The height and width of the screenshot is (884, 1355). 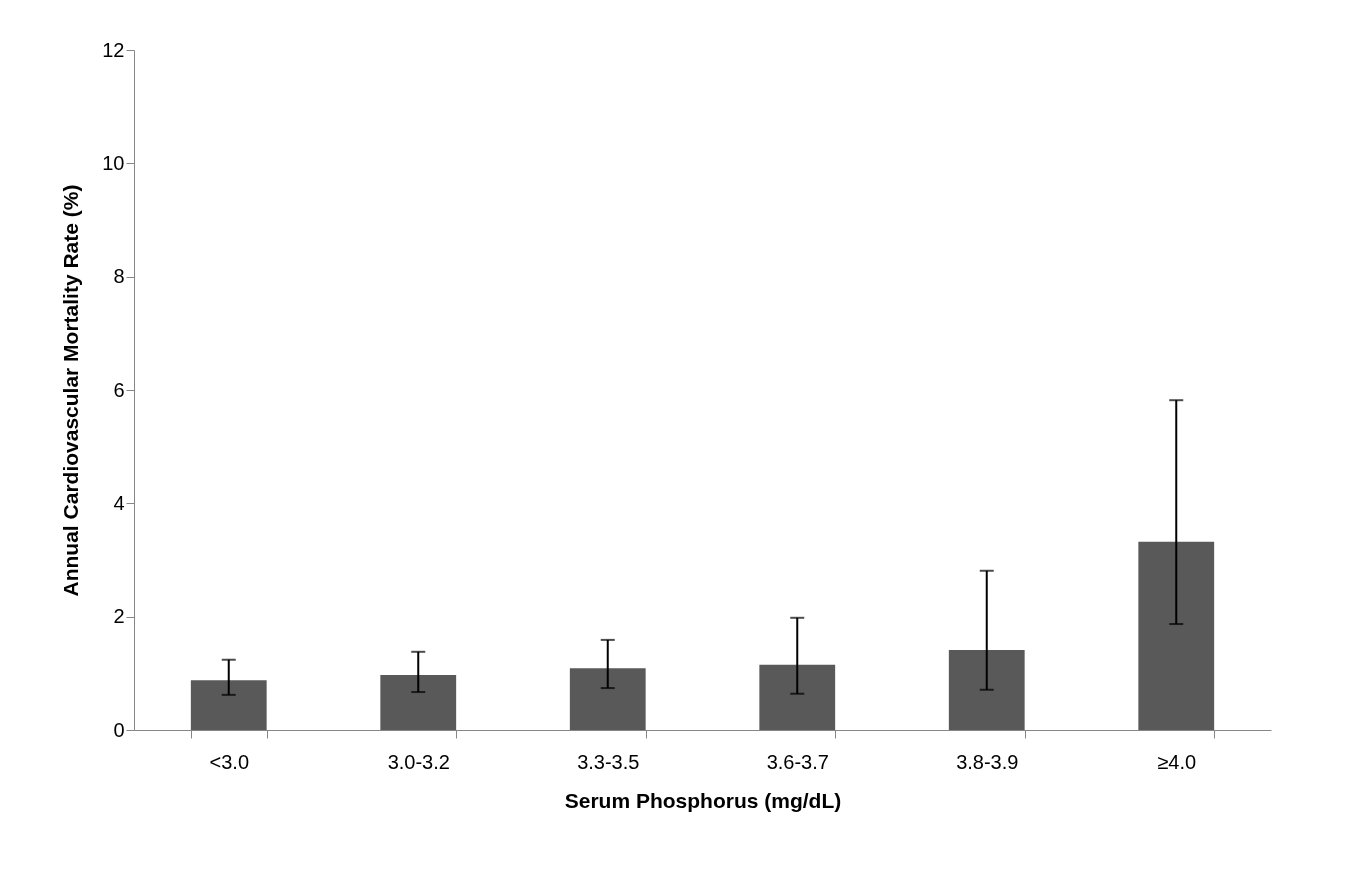 I want to click on x-tick-label: <3.0, so click(x=229, y=761).